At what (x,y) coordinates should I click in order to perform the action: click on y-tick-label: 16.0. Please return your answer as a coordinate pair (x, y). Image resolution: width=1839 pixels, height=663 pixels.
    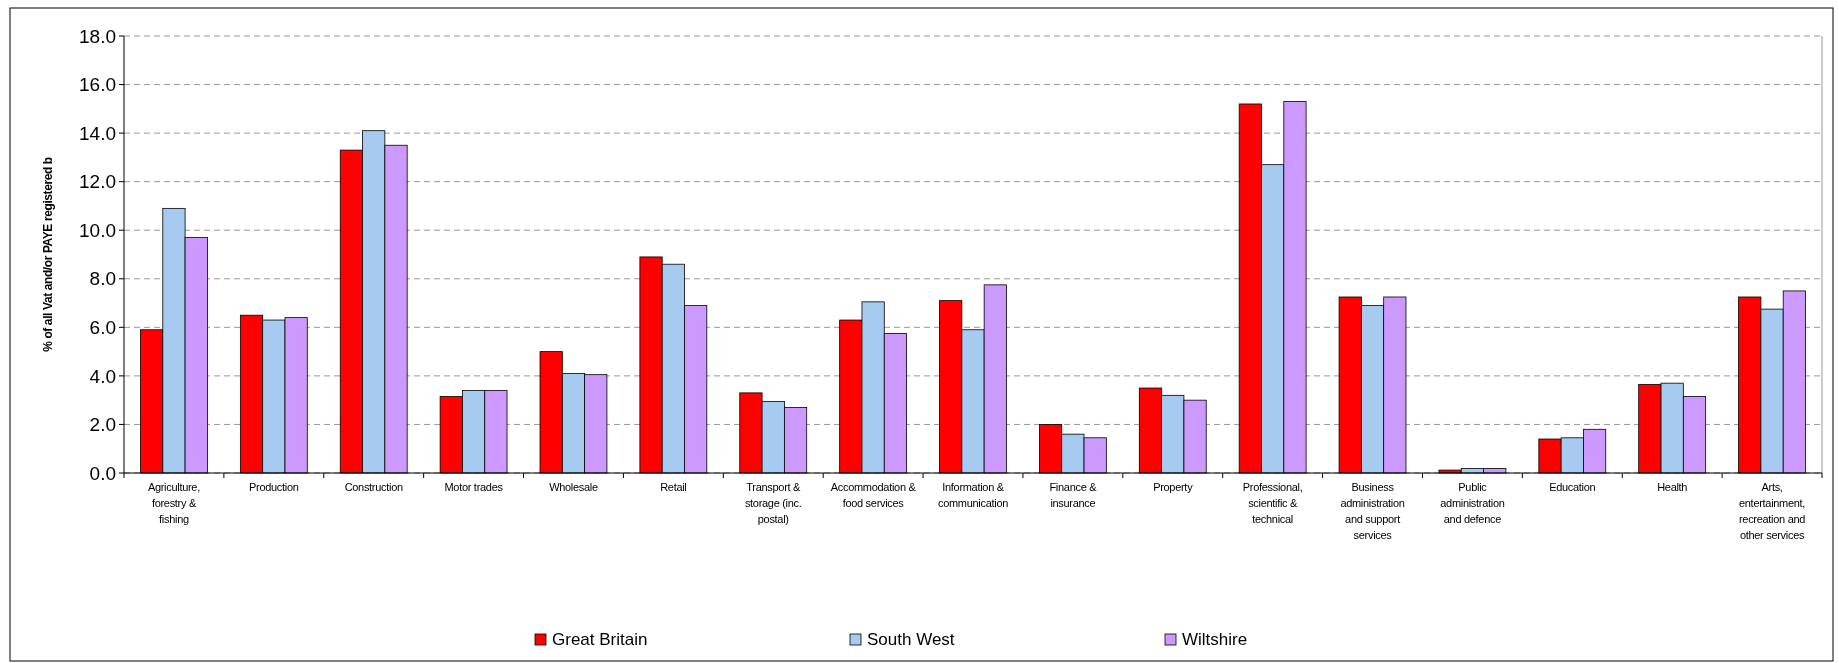
    Looking at the image, I should click on (97, 85).